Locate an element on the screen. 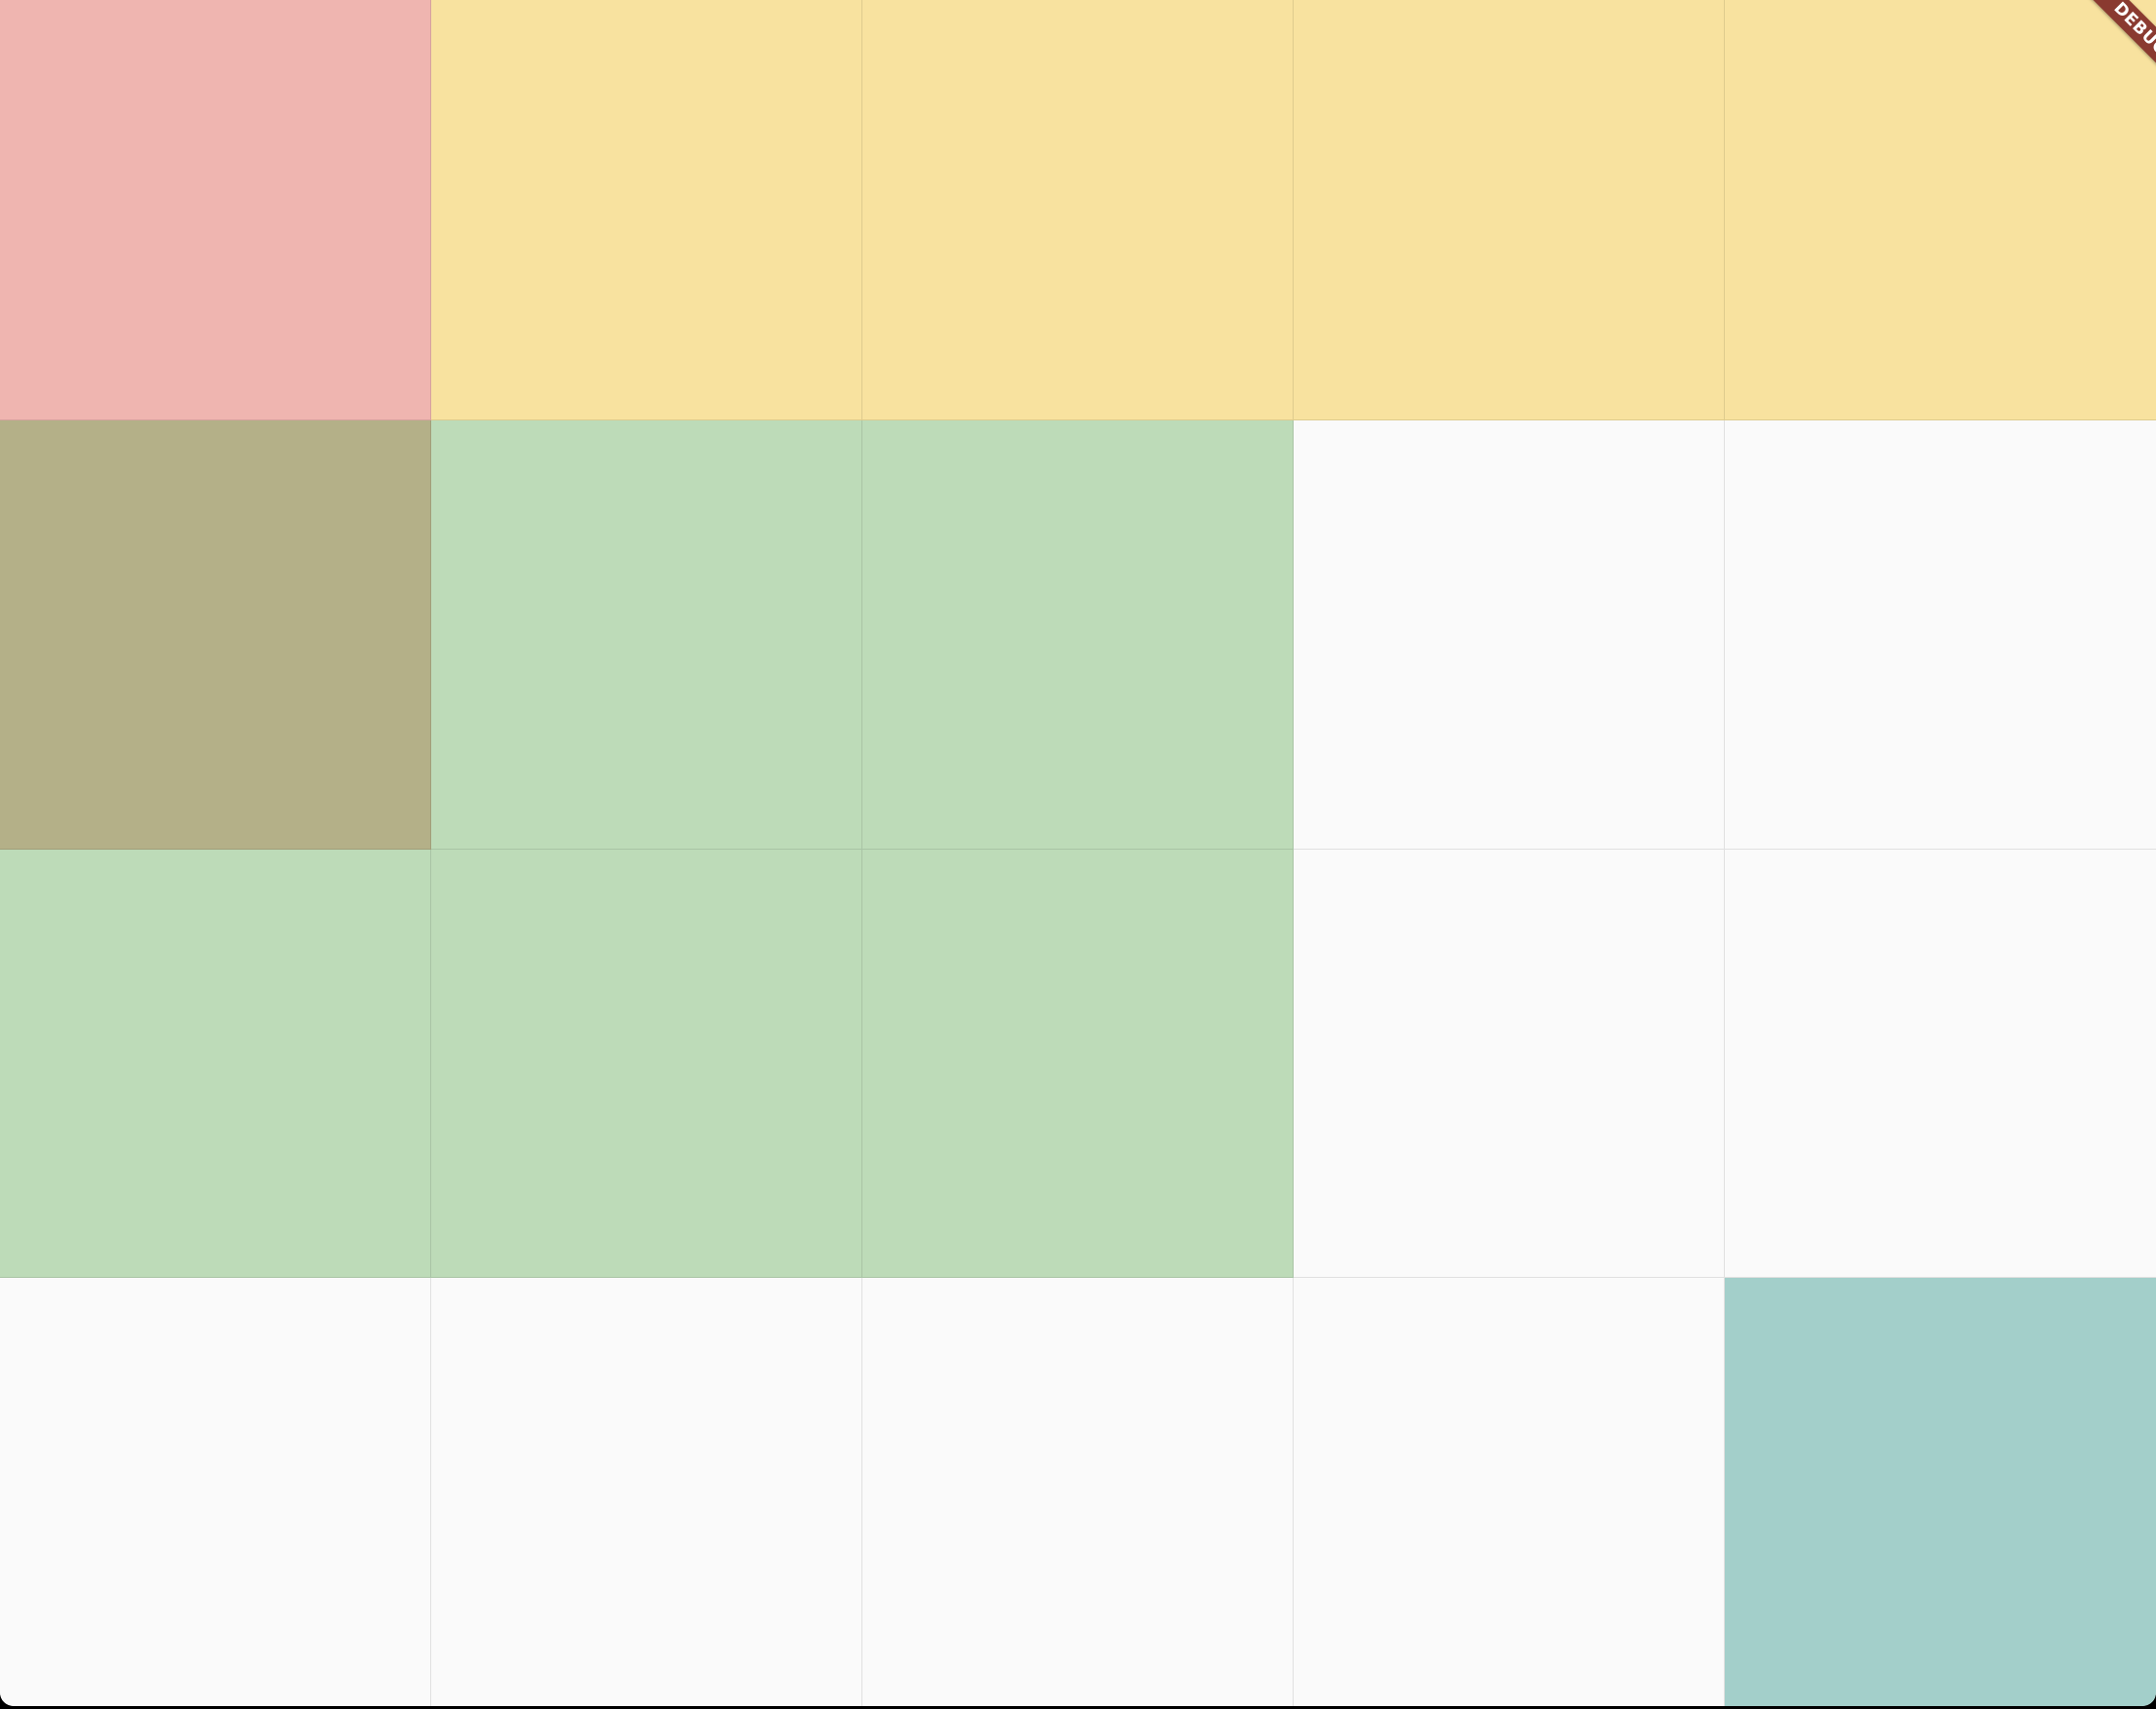  grid-cell-r4-c3 is located at coordinates (1078, 1492).